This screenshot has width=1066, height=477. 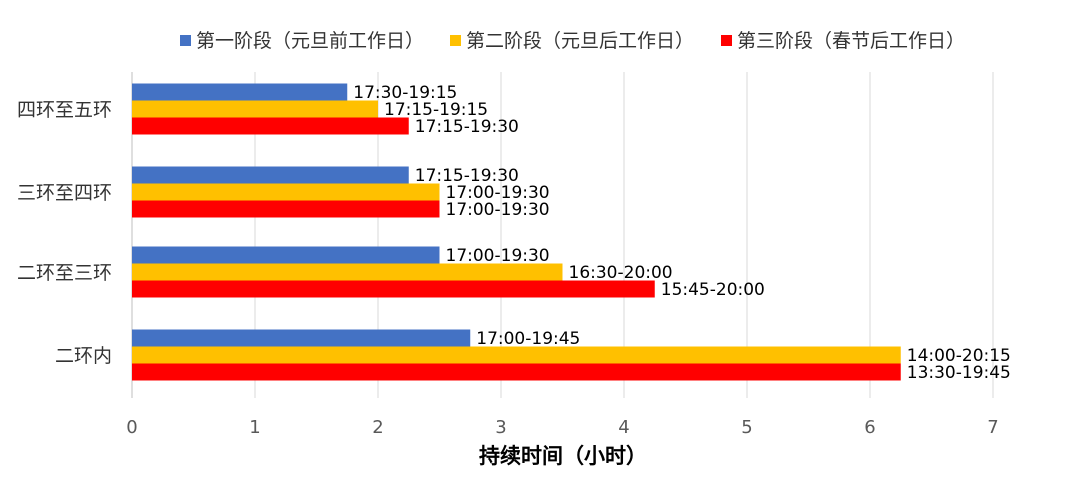 What do you see at coordinates (64, 193) in the screenshot?
I see `category-label: 三环至四环` at bounding box center [64, 193].